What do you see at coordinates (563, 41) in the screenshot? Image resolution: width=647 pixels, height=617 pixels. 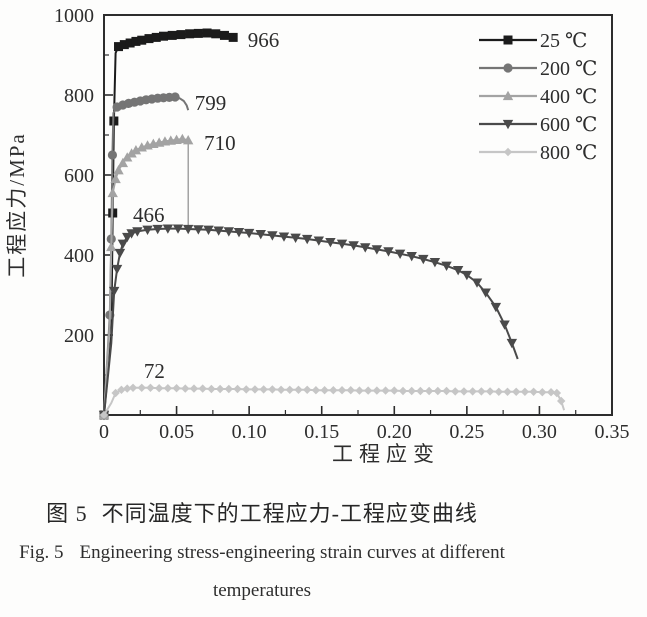 I see `legend-label: 25 ℃` at bounding box center [563, 41].